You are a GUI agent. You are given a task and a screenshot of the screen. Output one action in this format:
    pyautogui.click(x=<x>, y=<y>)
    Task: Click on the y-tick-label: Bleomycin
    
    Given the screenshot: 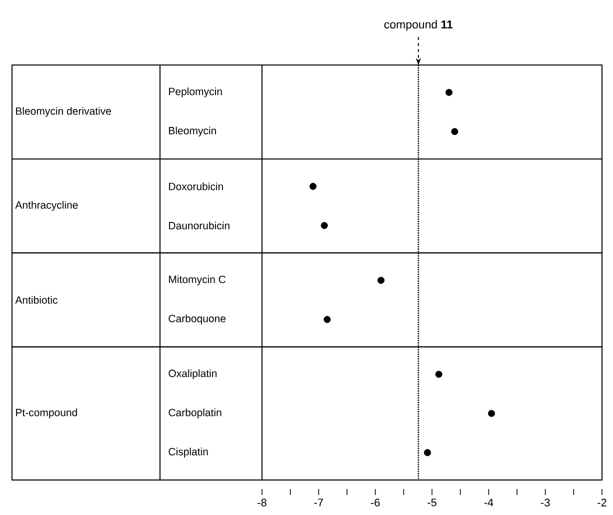 What is the action you would take?
    pyautogui.click(x=192, y=131)
    